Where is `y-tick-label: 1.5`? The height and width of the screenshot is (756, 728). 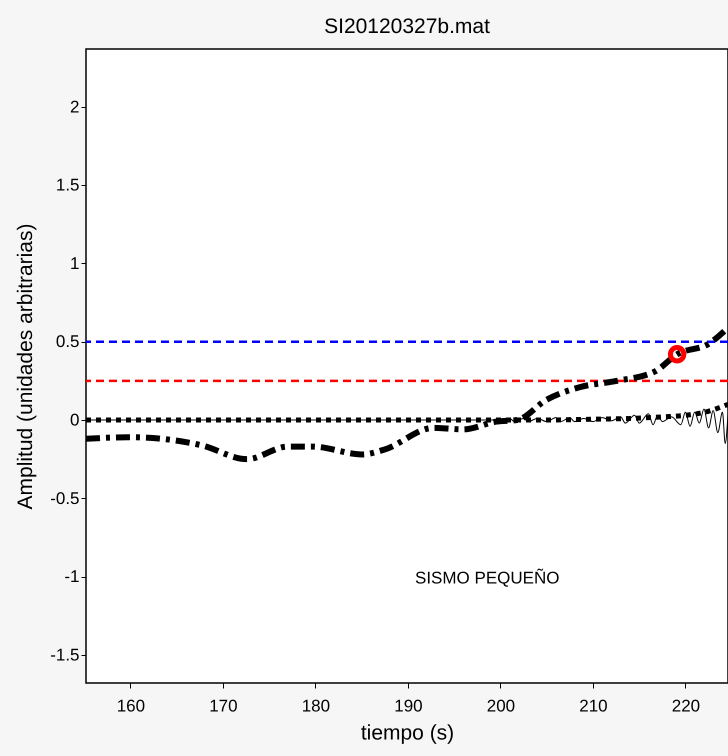 y-tick-label: 1.5 is located at coordinates (68, 185).